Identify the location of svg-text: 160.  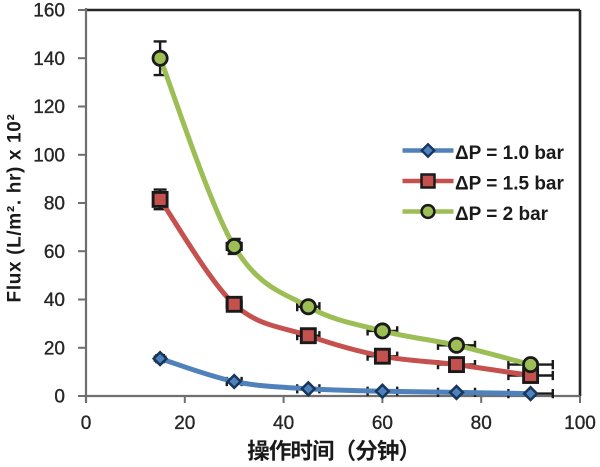
(49, 11).